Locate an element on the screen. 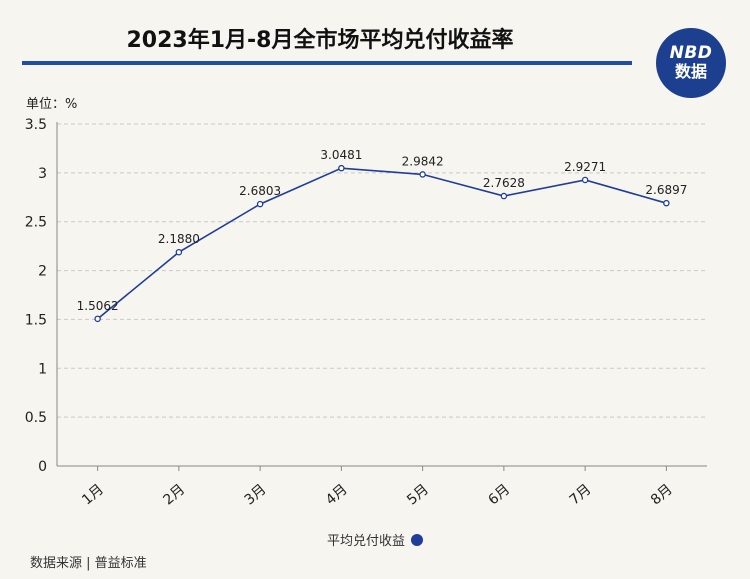 This screenshot has width=750, height=579. data-label: 2.9842 is located at coordinates (423, 161).